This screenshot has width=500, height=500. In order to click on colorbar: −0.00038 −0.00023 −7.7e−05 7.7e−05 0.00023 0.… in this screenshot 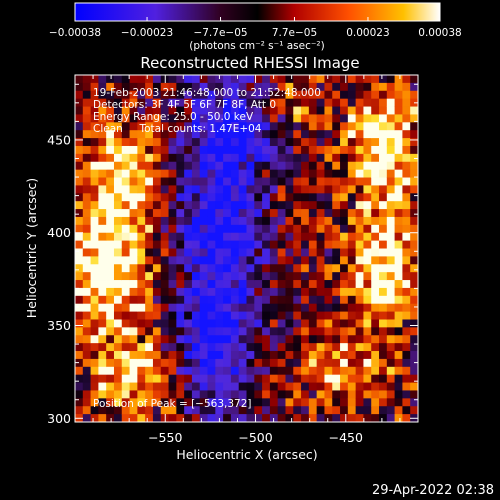, I will do `click(255, 27)`.